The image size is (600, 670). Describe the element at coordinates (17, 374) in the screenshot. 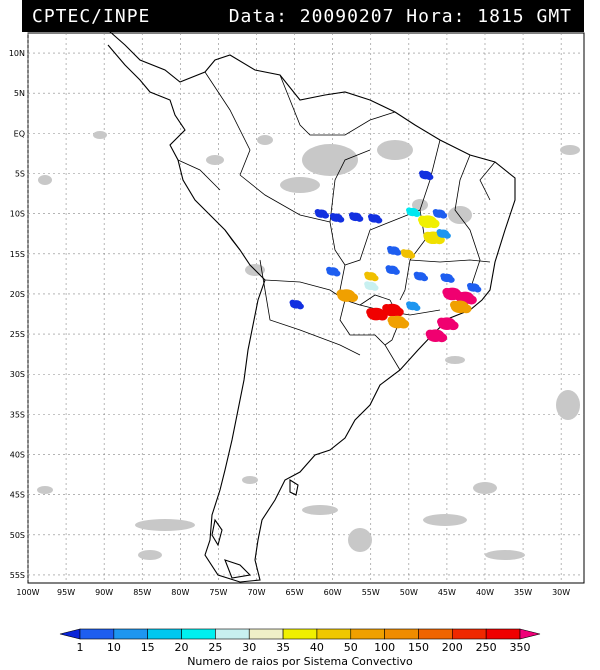

I see `lat-tick-label: 30S` at that location.